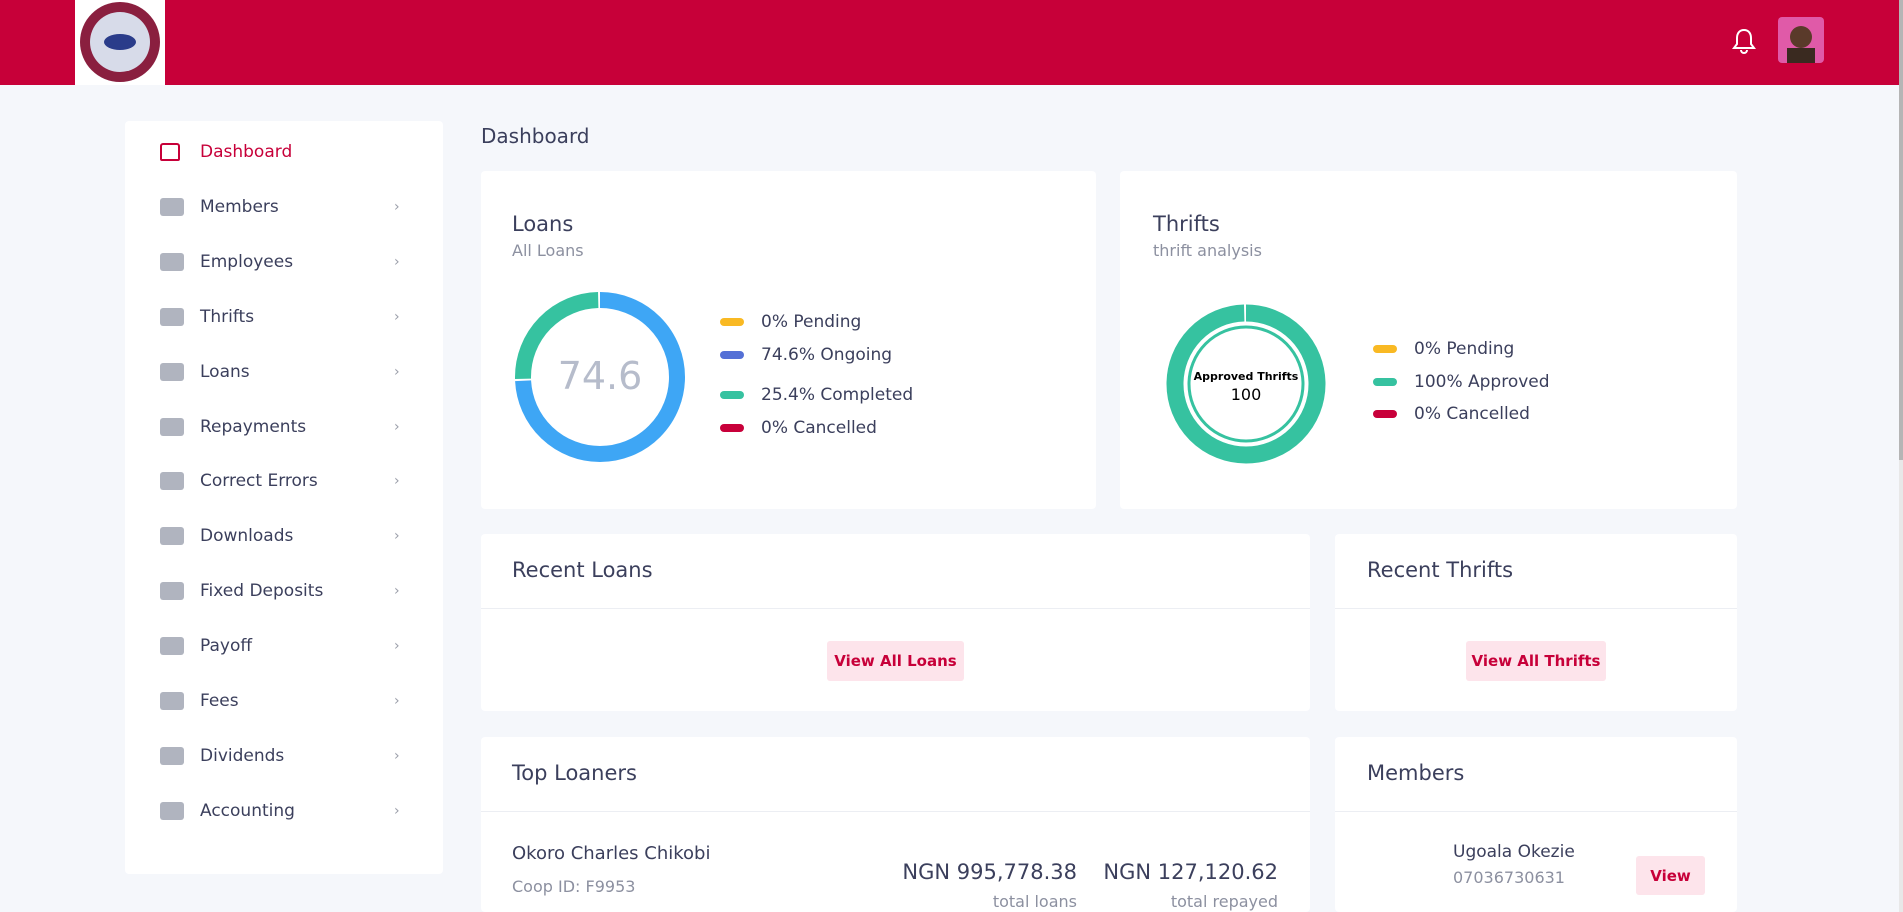  What do you see at coordinates (290, 317) in the screenshot?
I see `sidebar-item: Thrifts ›` at bounding box center [290, 317].